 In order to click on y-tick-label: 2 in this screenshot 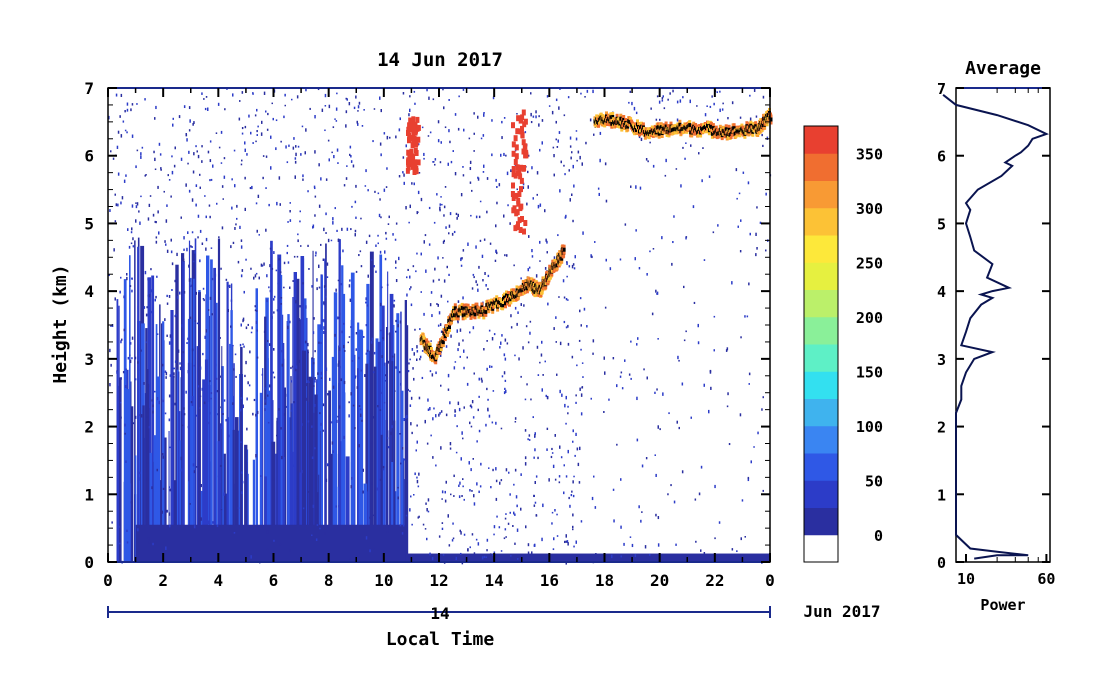, I will do `click(89, 427)`.